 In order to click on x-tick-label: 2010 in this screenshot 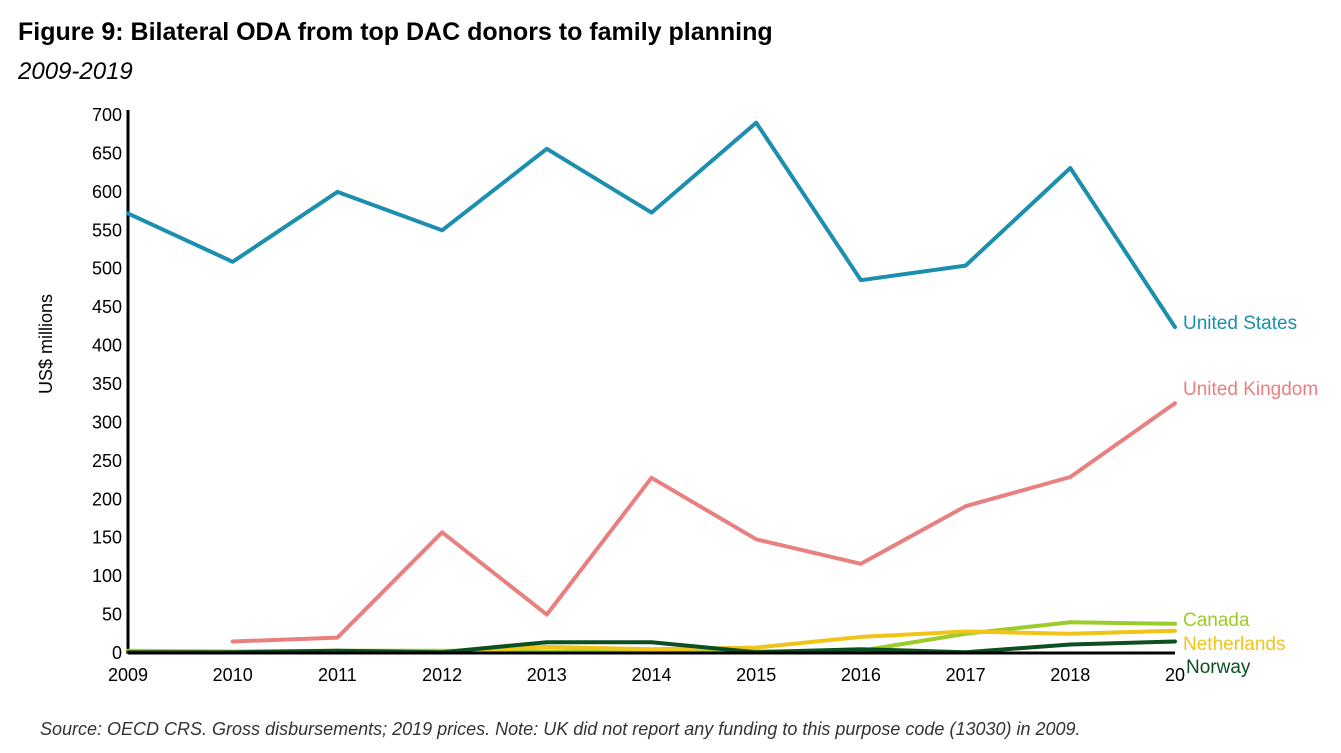, I will do `click(233, 675)`.